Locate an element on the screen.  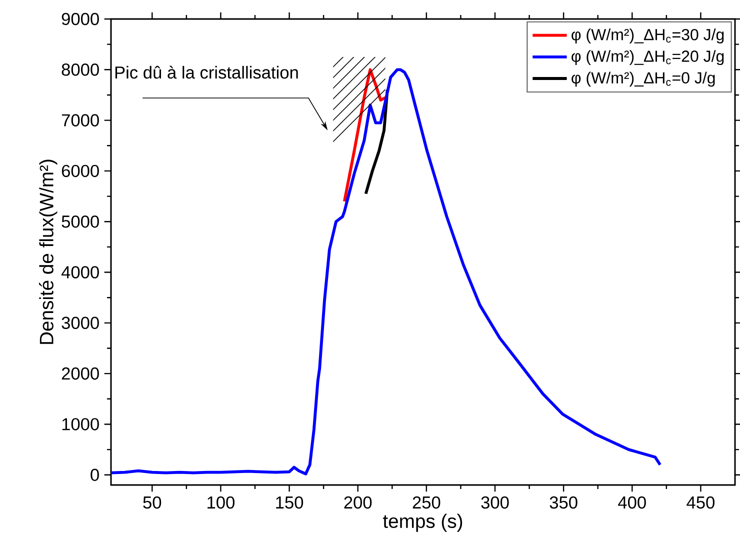
y-tick-label: 9000 is located at coordinates (80, 19).